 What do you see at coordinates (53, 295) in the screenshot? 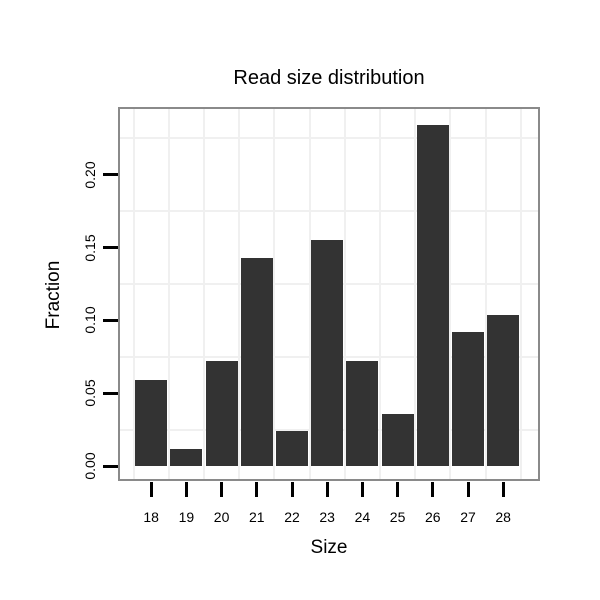
I see `y-axis-title: Fraction` at bounding box center [53, 295].